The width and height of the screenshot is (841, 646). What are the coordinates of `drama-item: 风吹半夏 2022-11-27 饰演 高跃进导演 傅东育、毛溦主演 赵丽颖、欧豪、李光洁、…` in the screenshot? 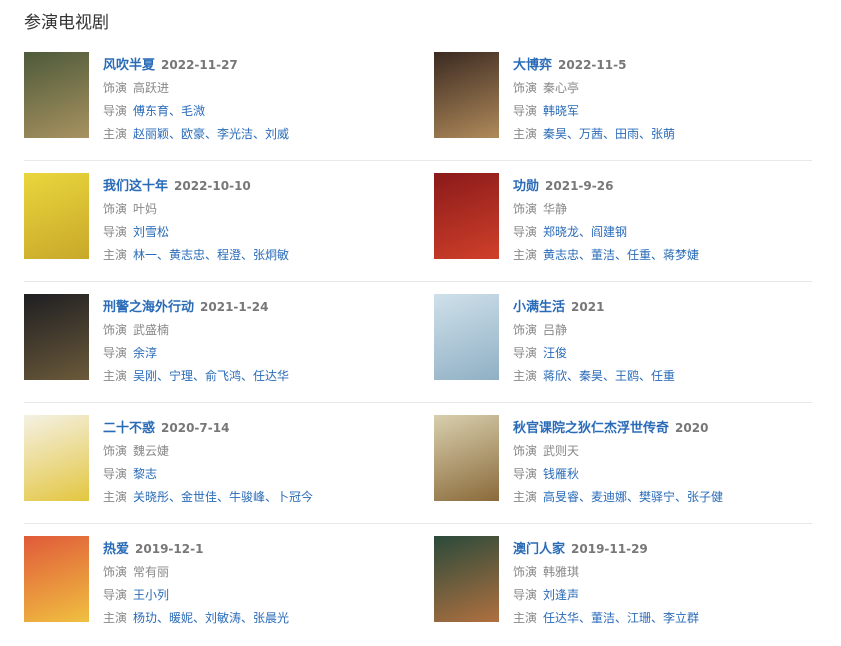 It's located at (219, 107).